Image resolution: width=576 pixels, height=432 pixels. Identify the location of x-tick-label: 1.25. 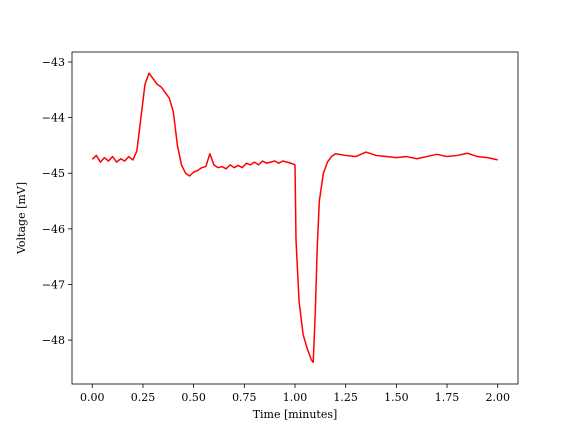
(345, 397).